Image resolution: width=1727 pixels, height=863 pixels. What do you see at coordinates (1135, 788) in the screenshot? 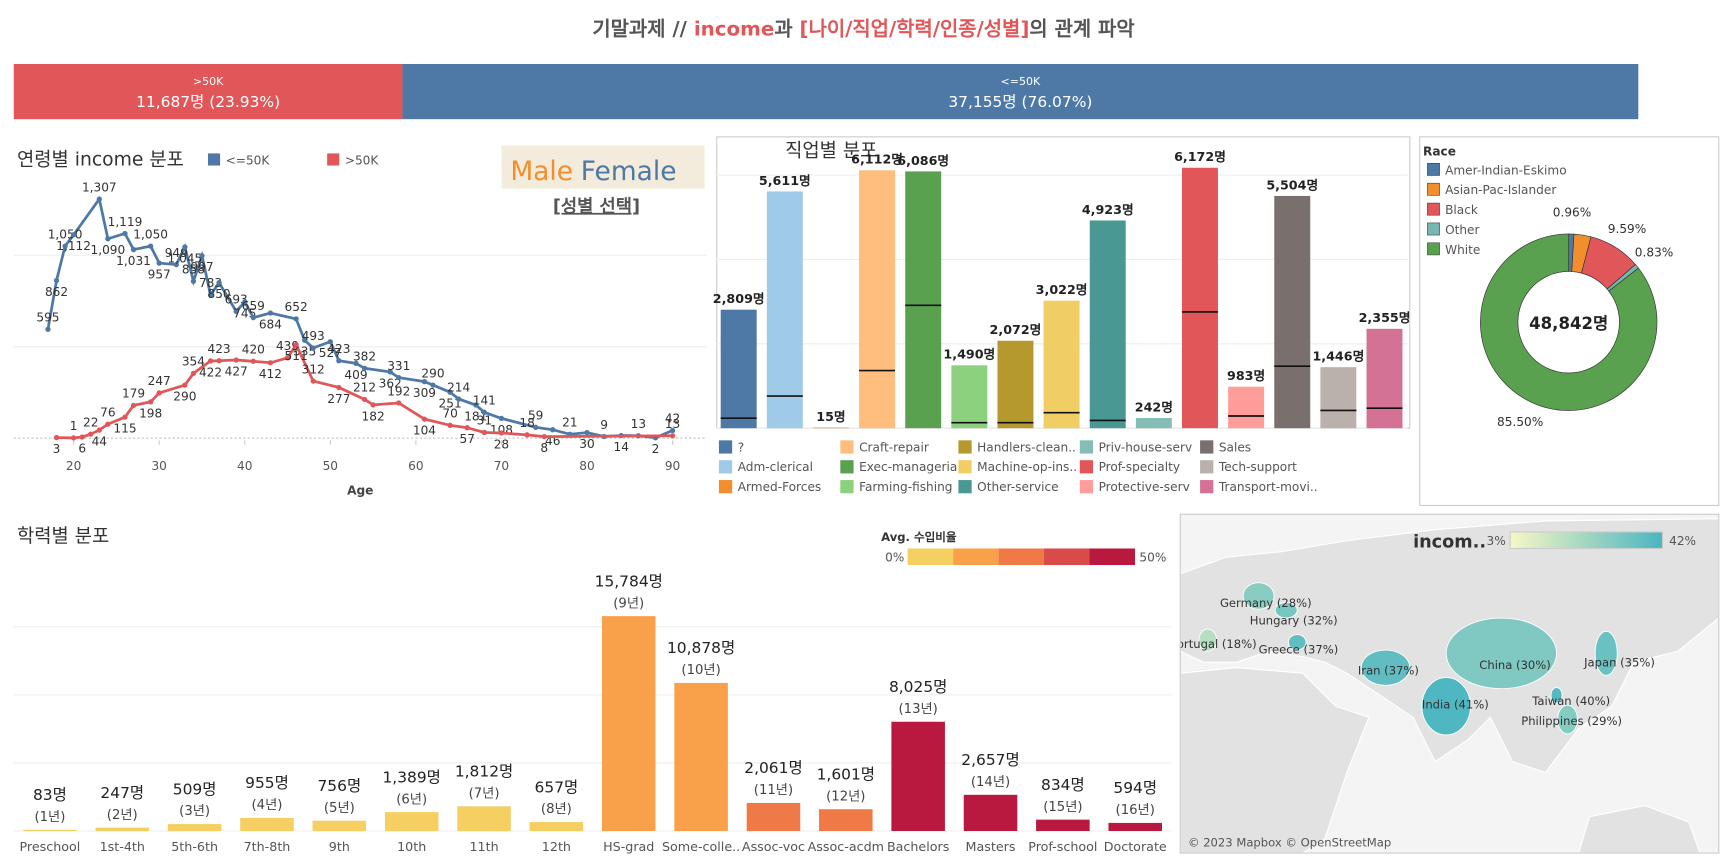
I see `value-label: 594명` at bounding box center [1135, 788].